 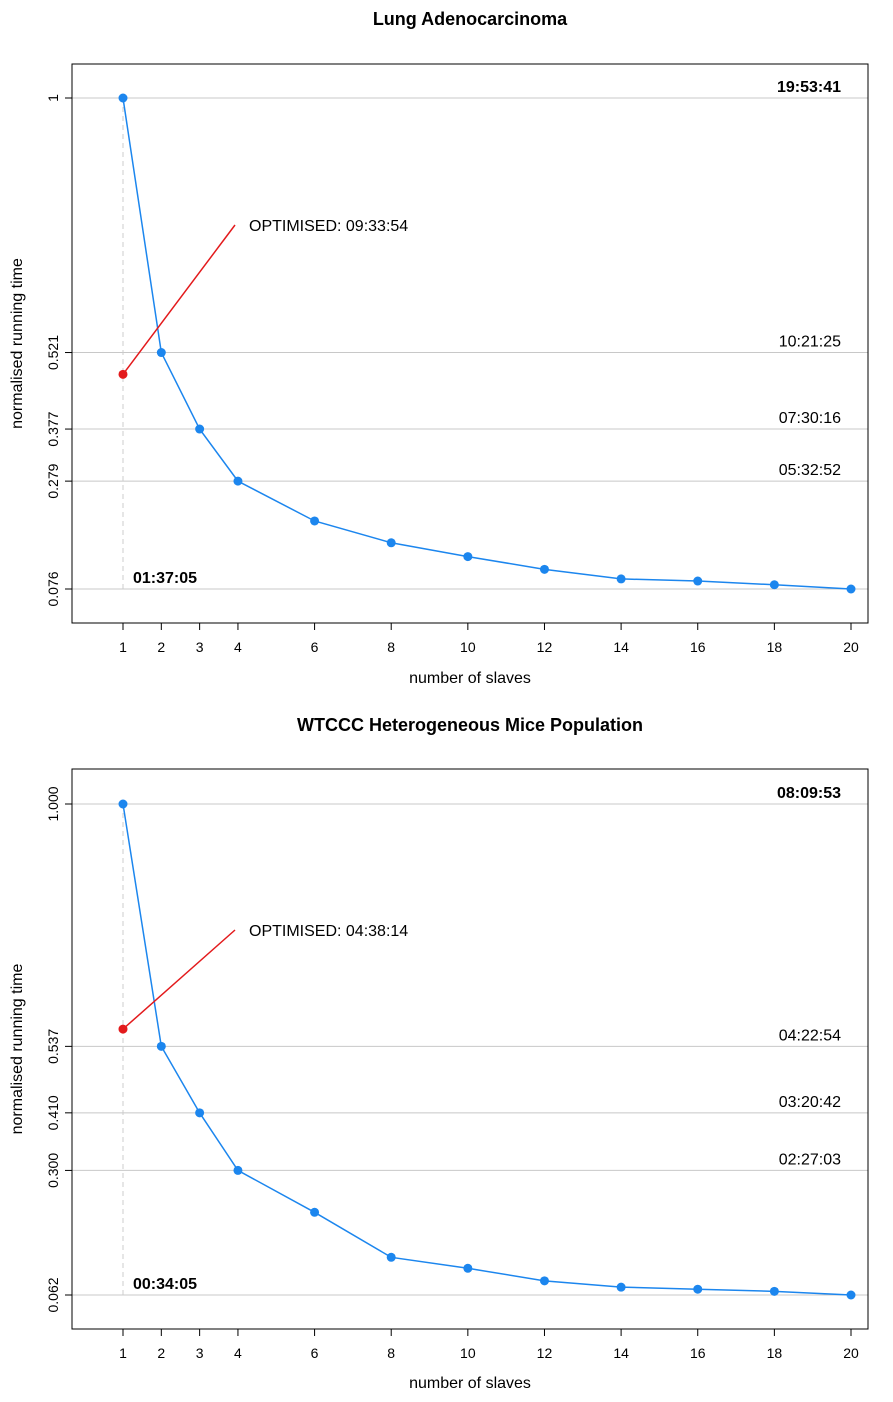 I want to click on time-label: 02:27:03, so click(x=810, y=1159).